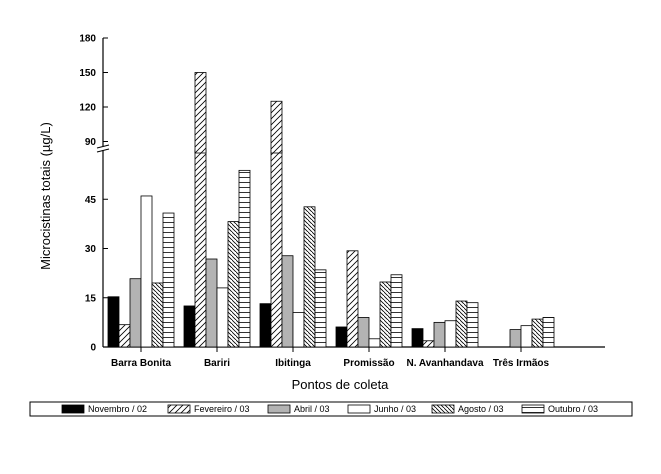  I want to click on y-tick-label: 120, so click(87, 108).